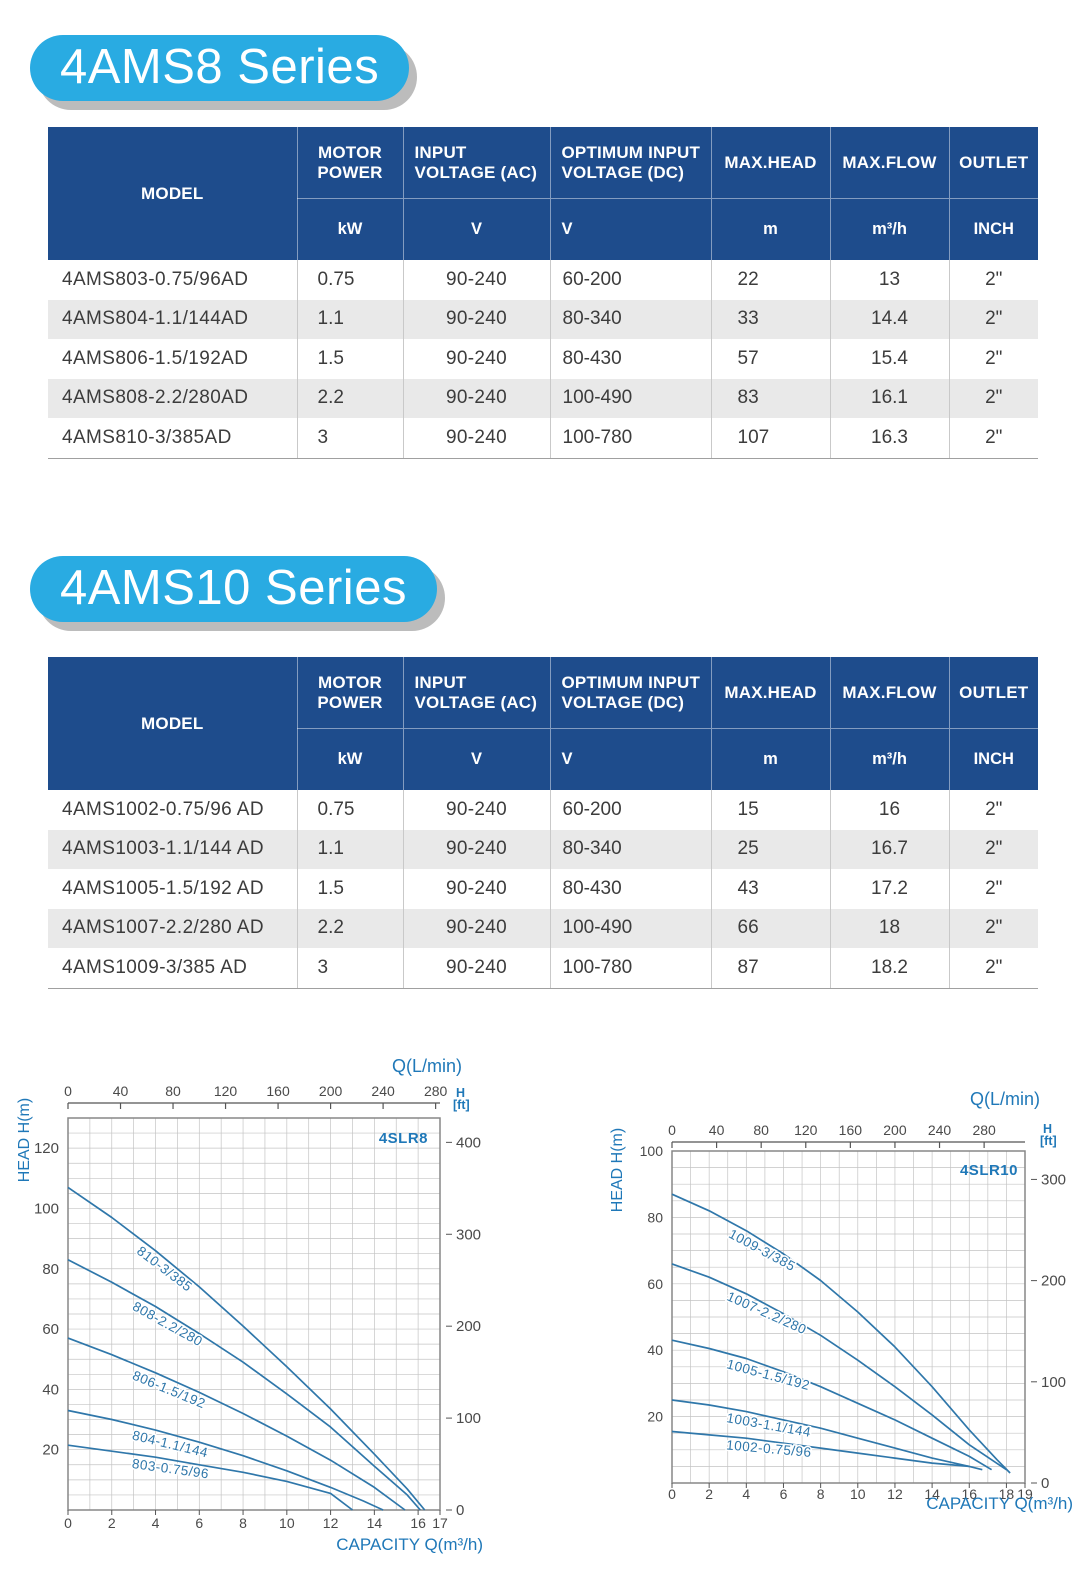 The height and width of the screenshot is (1585, 1076). Describe the element at coordinates (254, 1314) in the screenshot. I see `grid-lines` at that location.